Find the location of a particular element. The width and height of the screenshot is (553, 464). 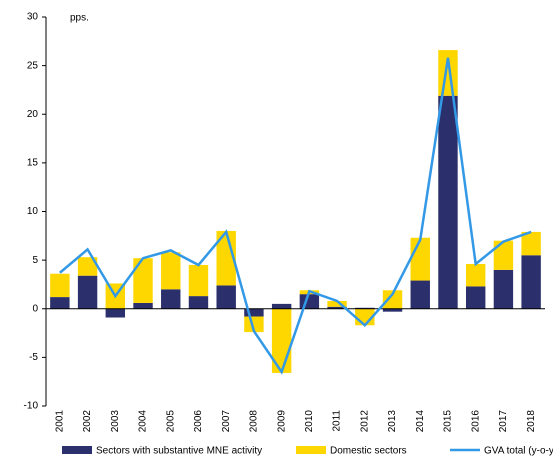

y-tick-label: 30 is located at coordinates (33, 17).